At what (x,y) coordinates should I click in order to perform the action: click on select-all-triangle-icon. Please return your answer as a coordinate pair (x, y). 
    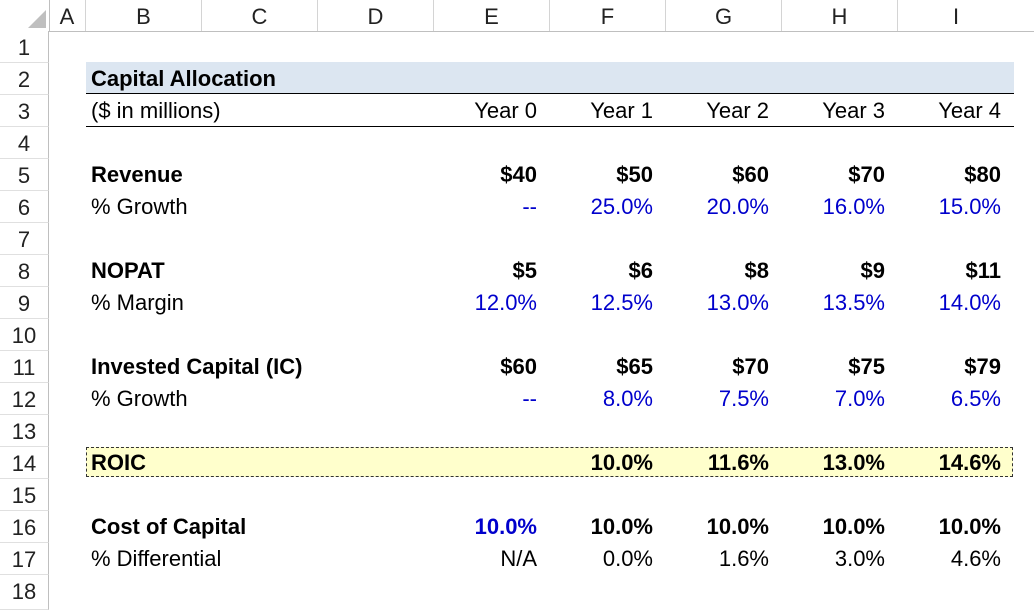
    Looking at the image, I should click on (37, 19).